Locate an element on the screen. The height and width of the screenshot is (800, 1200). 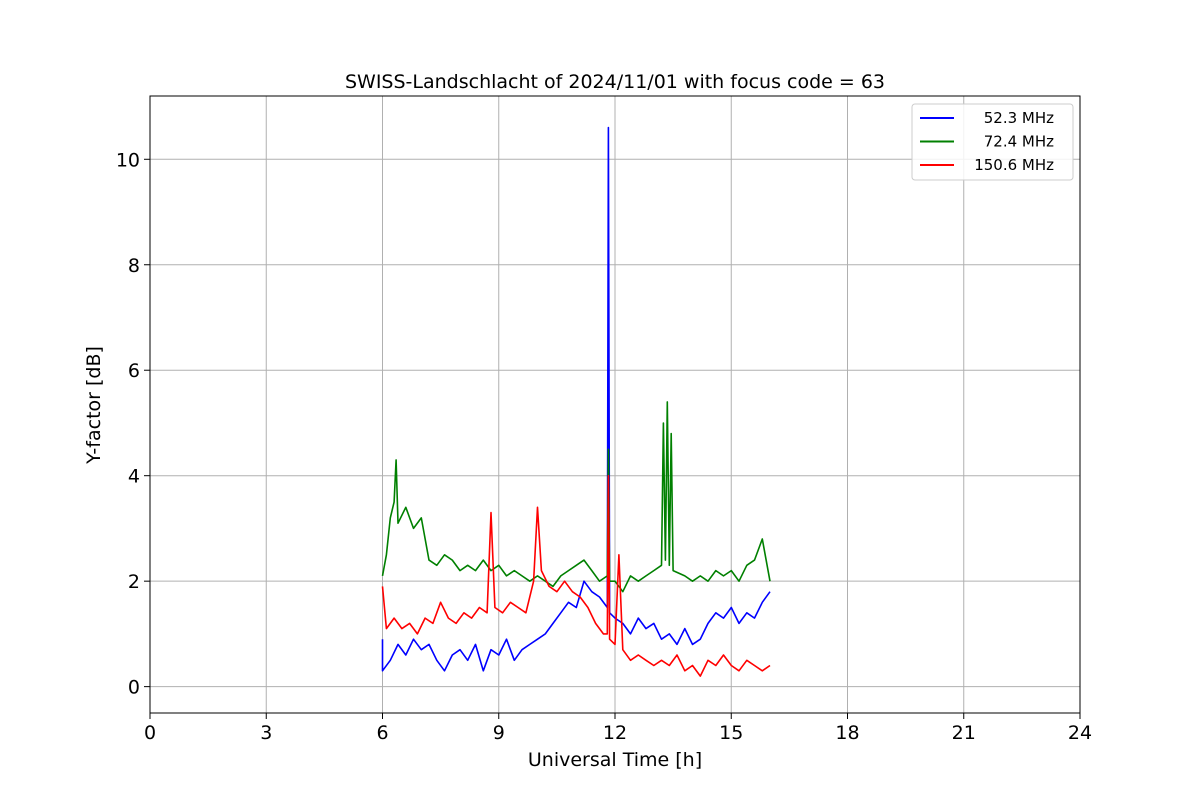
x-tick-label: 21 is located at coordinates (964, 733).